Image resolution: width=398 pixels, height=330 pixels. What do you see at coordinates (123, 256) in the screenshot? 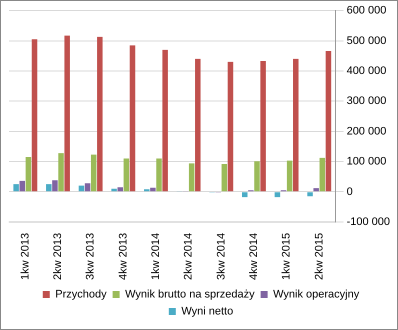
I see `x-tick-label: 4kw 2013` at bounding box center [123, 256].